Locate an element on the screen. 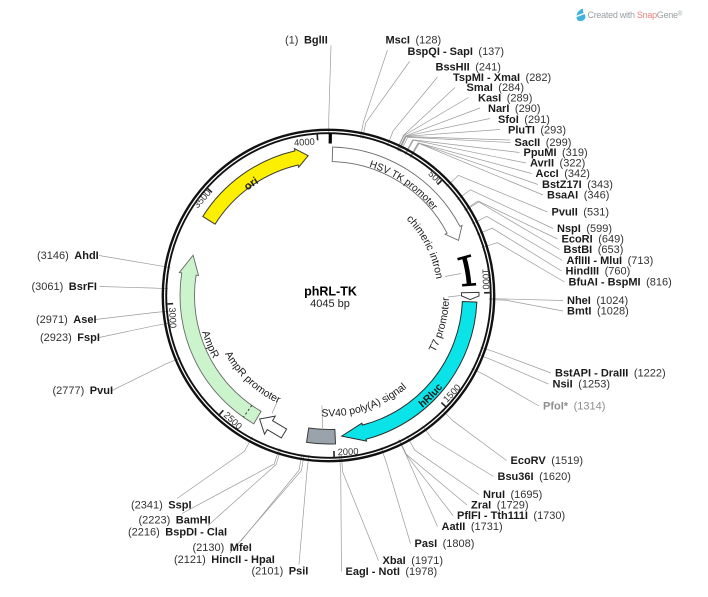 Image resolution: width=708 pixels, height=597 pixels. svg-text: (2777) PvuI is located at coordinates (83, 391).